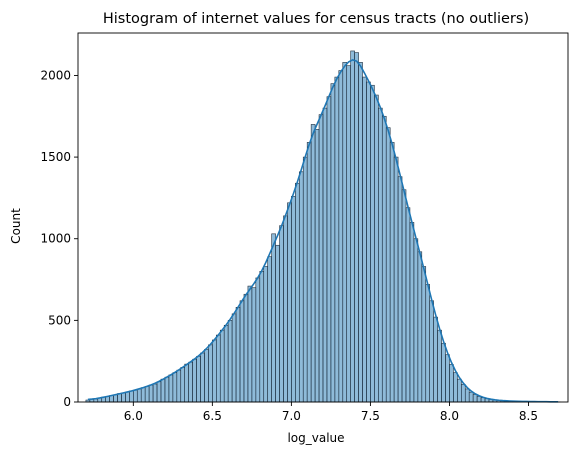 The image size is (580, 459). Describe the element at coordinates (528, 416) in the screenshot. I see `x-tick-label: 8.5` at that location.